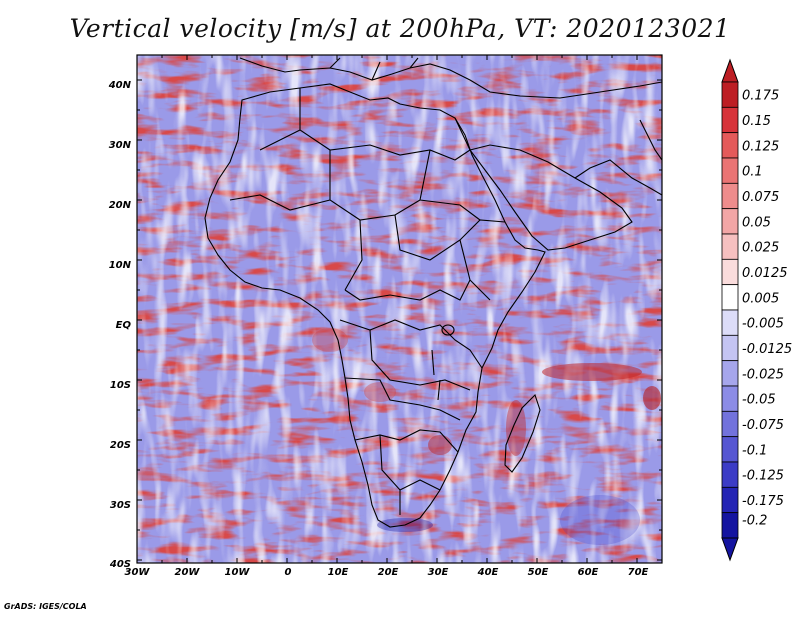 Image resolution: width=800 pixels, height=618 pixels. Describe the element at coordinates (763, 476) in the screenshot. I see `colorbar-label: -0.125` at that location.